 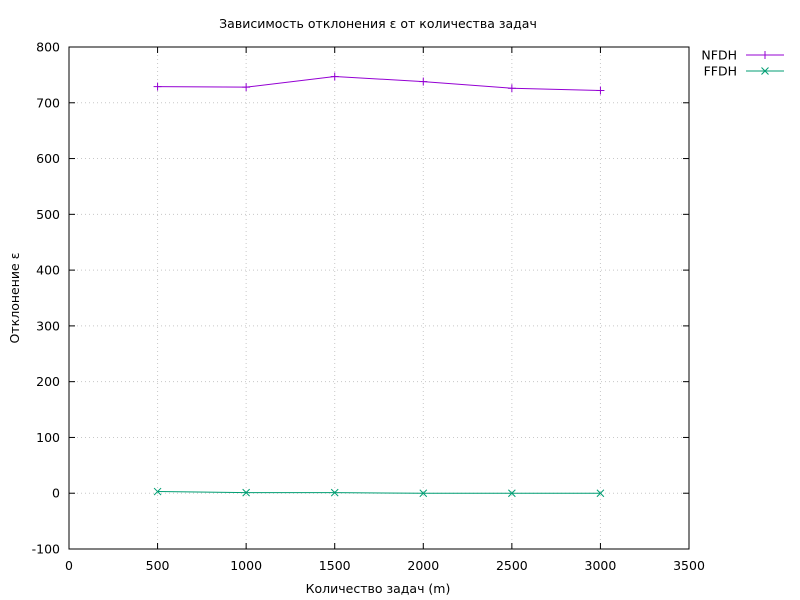 I want to click on series-line-nfdh, so click(x=379, y=84).